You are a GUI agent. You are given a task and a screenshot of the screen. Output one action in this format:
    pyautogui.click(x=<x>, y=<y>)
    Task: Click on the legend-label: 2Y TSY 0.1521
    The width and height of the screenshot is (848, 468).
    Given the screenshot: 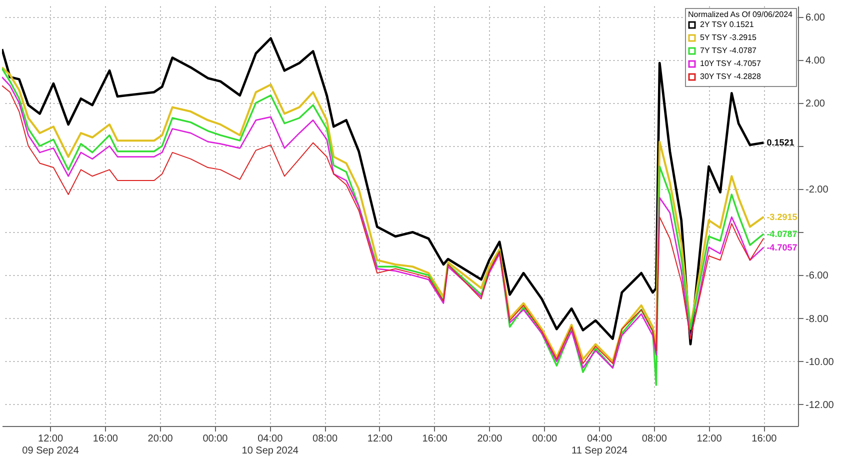 What is the action you would take?
    pyautogui.click(x=727, y=24)
    